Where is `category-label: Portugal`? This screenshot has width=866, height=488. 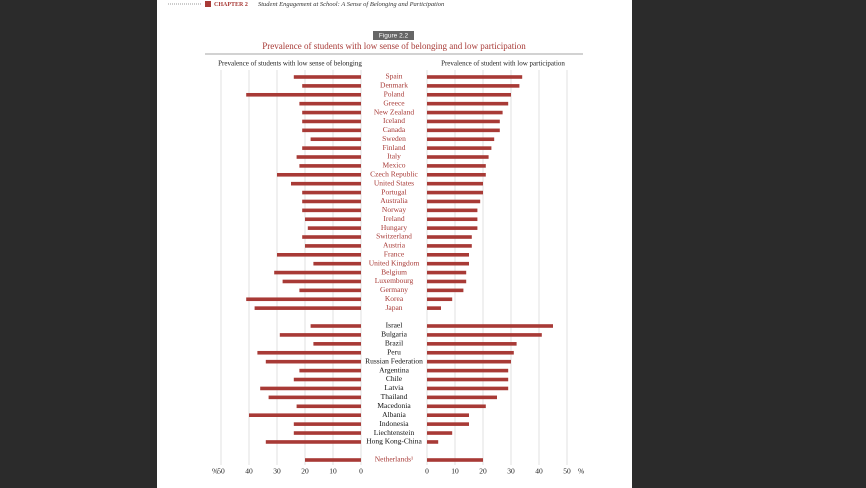
category-label: Portugal is located at coordinates (393, 191).